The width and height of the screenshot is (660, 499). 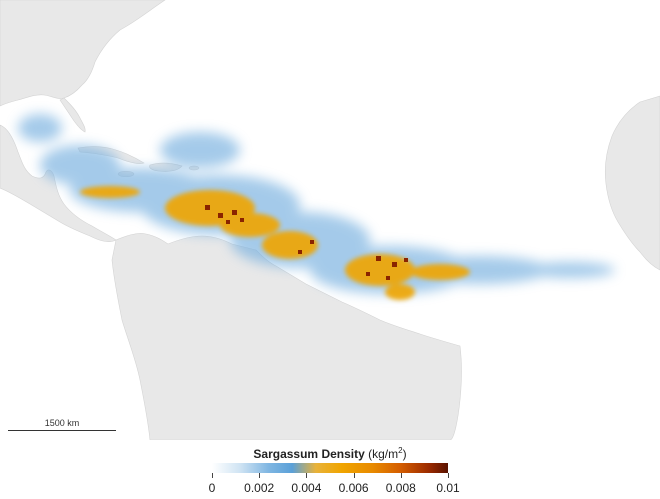 I want to click on sargassum-high-density, so click(x=306, y=242).